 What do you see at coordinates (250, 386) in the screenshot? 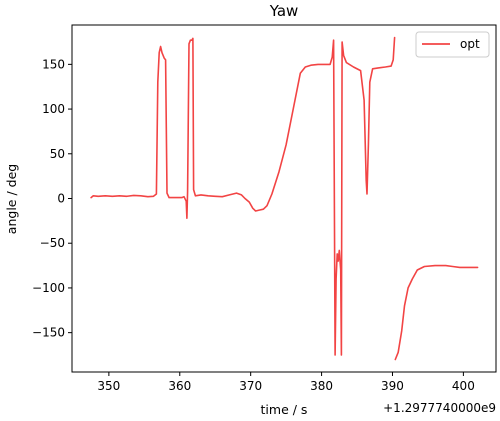
I see `x-tick-label: 370` at bounding box center [250, 386].